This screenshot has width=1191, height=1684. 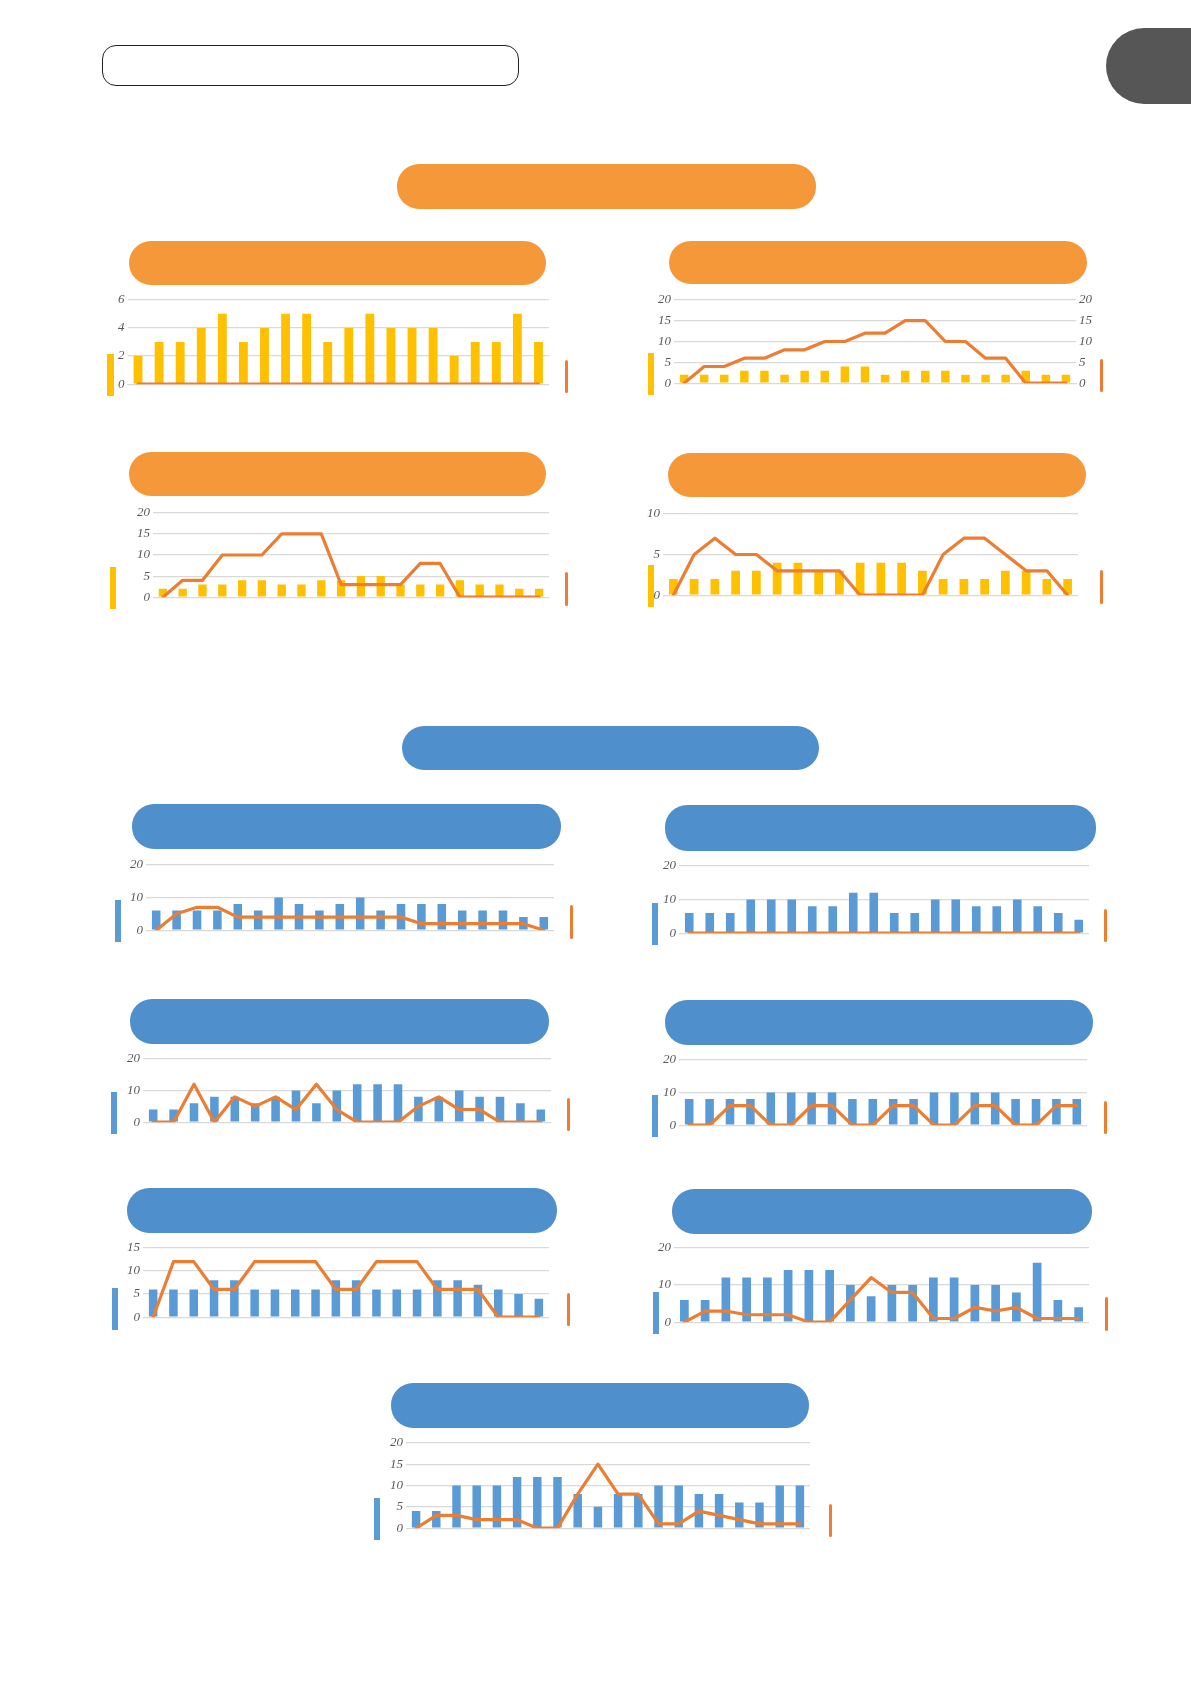 What do you see at coordinates (1086, 299) in the screenshot?
I see `y2-tick-label: 20` at bounding box center [1086, 299].